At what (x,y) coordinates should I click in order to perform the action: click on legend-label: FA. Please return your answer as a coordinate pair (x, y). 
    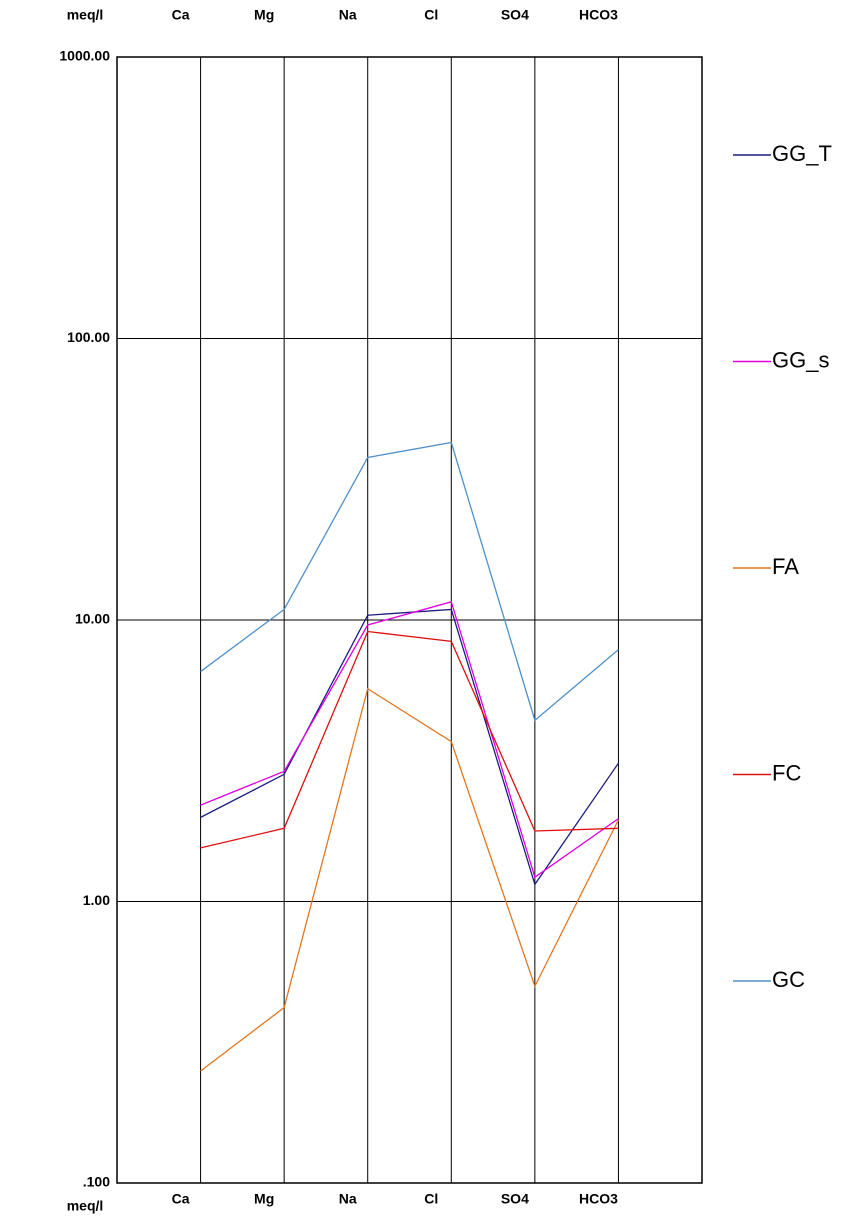
    Looking at the image, I should click on (785, 566).